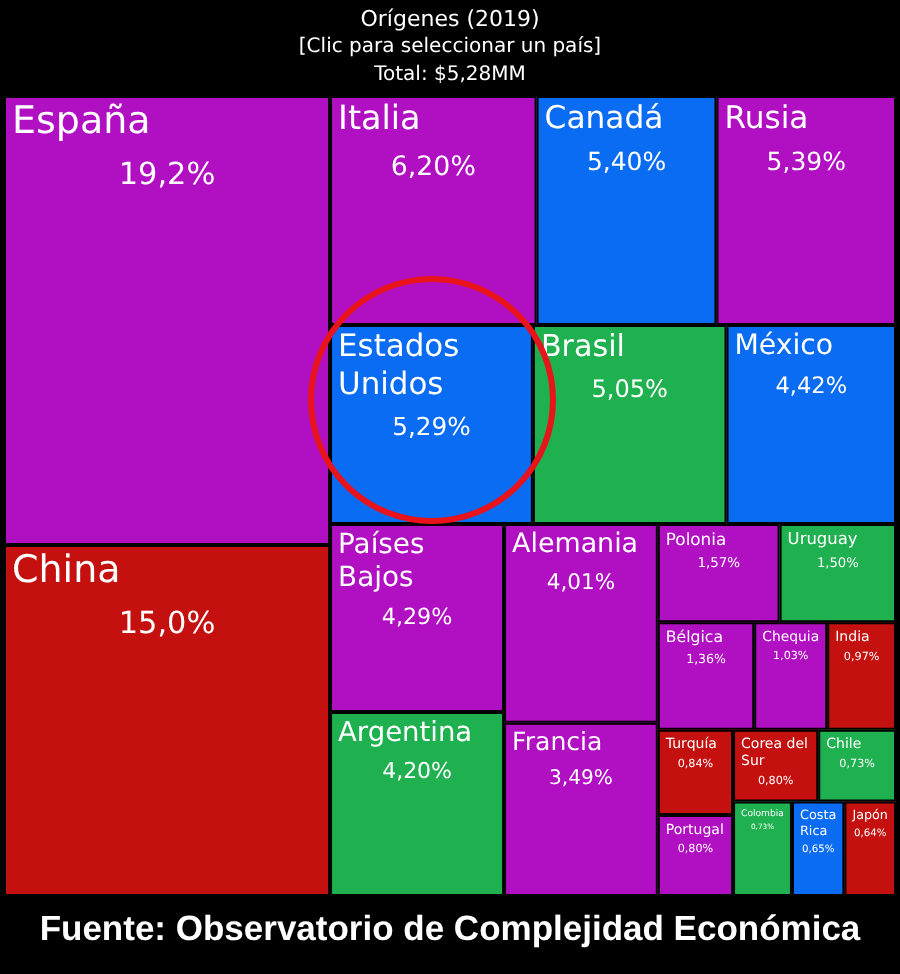 The width and height of the screenshot is (900, 974). What do you see at coordinates (630, 388) in the screenshot?
I see `data-label: 5,05%` at bounding box center [630, 388].